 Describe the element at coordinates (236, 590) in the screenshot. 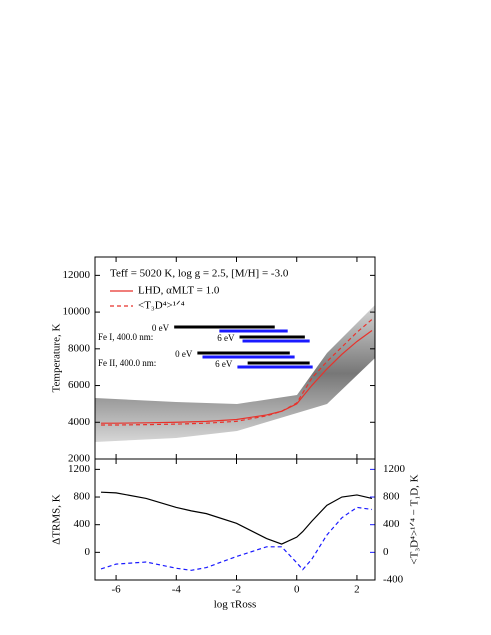

I see `x-tick-label: -2` at that location.